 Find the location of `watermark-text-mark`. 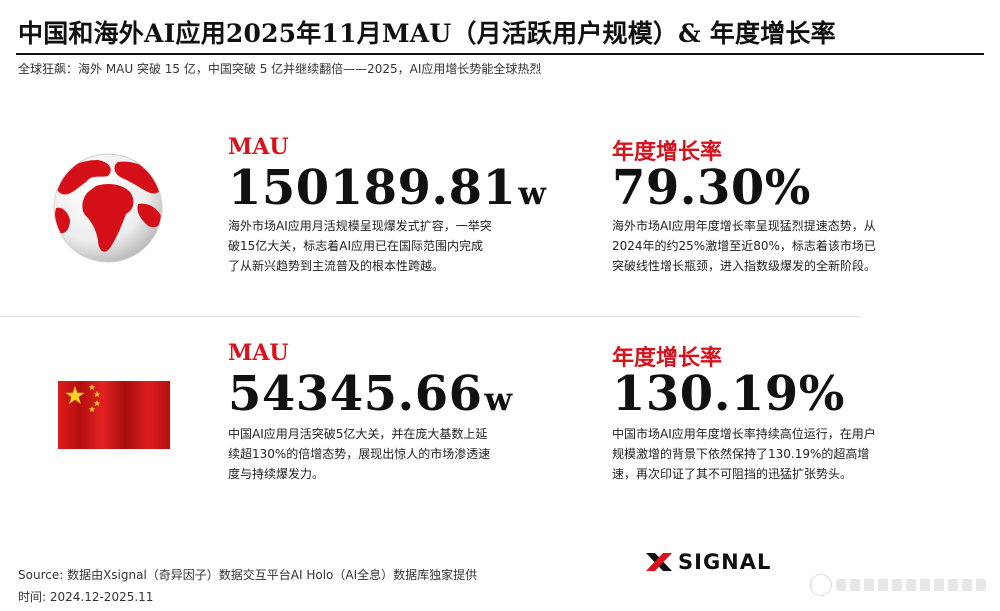

watermark-text-mark is located at coordinates (911, 585).